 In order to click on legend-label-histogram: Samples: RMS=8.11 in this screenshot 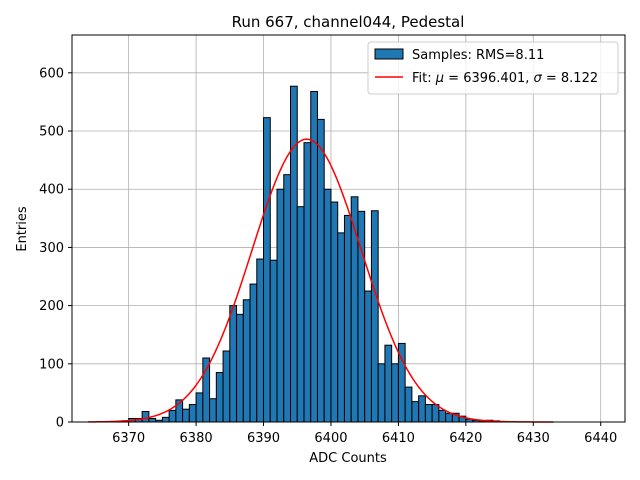, I will do `click(478, 55)`.